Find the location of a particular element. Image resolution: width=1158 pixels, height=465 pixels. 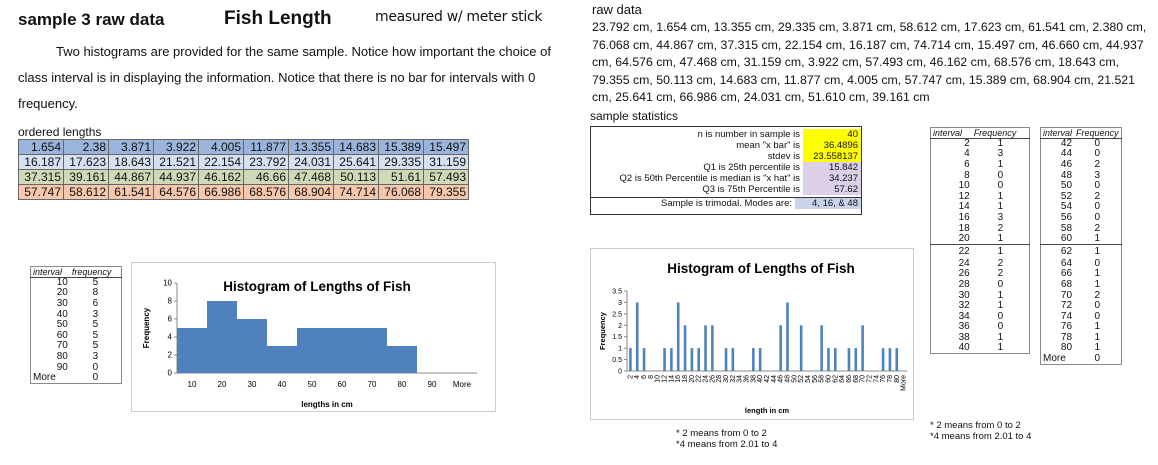

interval-cell: 30 is located at coordinates (62, 303).